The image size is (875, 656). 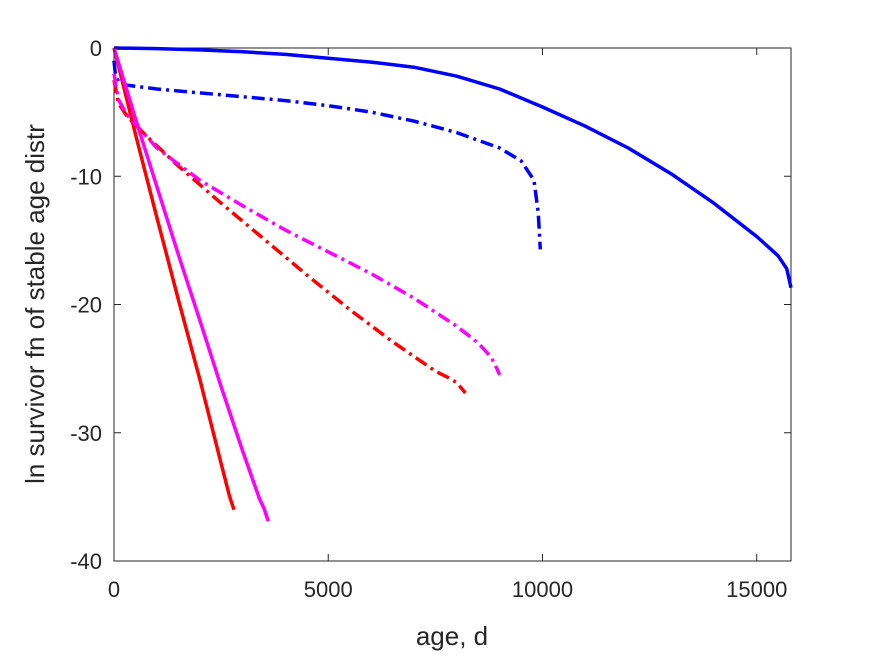 What do you see at coordinates (86, 433) in the screenshot?
I see `y-tick-label: -30` at bounding box center [86, 433].